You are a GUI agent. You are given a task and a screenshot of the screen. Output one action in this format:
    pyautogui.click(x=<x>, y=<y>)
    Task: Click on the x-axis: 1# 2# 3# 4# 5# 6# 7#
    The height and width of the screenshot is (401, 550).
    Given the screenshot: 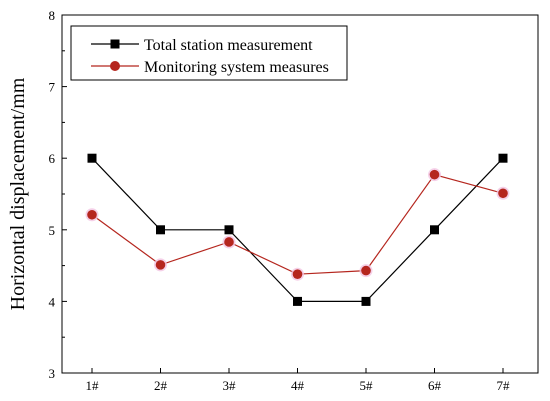 What is the action you would take?
    pyautogui.click(x=298, y=380)
    